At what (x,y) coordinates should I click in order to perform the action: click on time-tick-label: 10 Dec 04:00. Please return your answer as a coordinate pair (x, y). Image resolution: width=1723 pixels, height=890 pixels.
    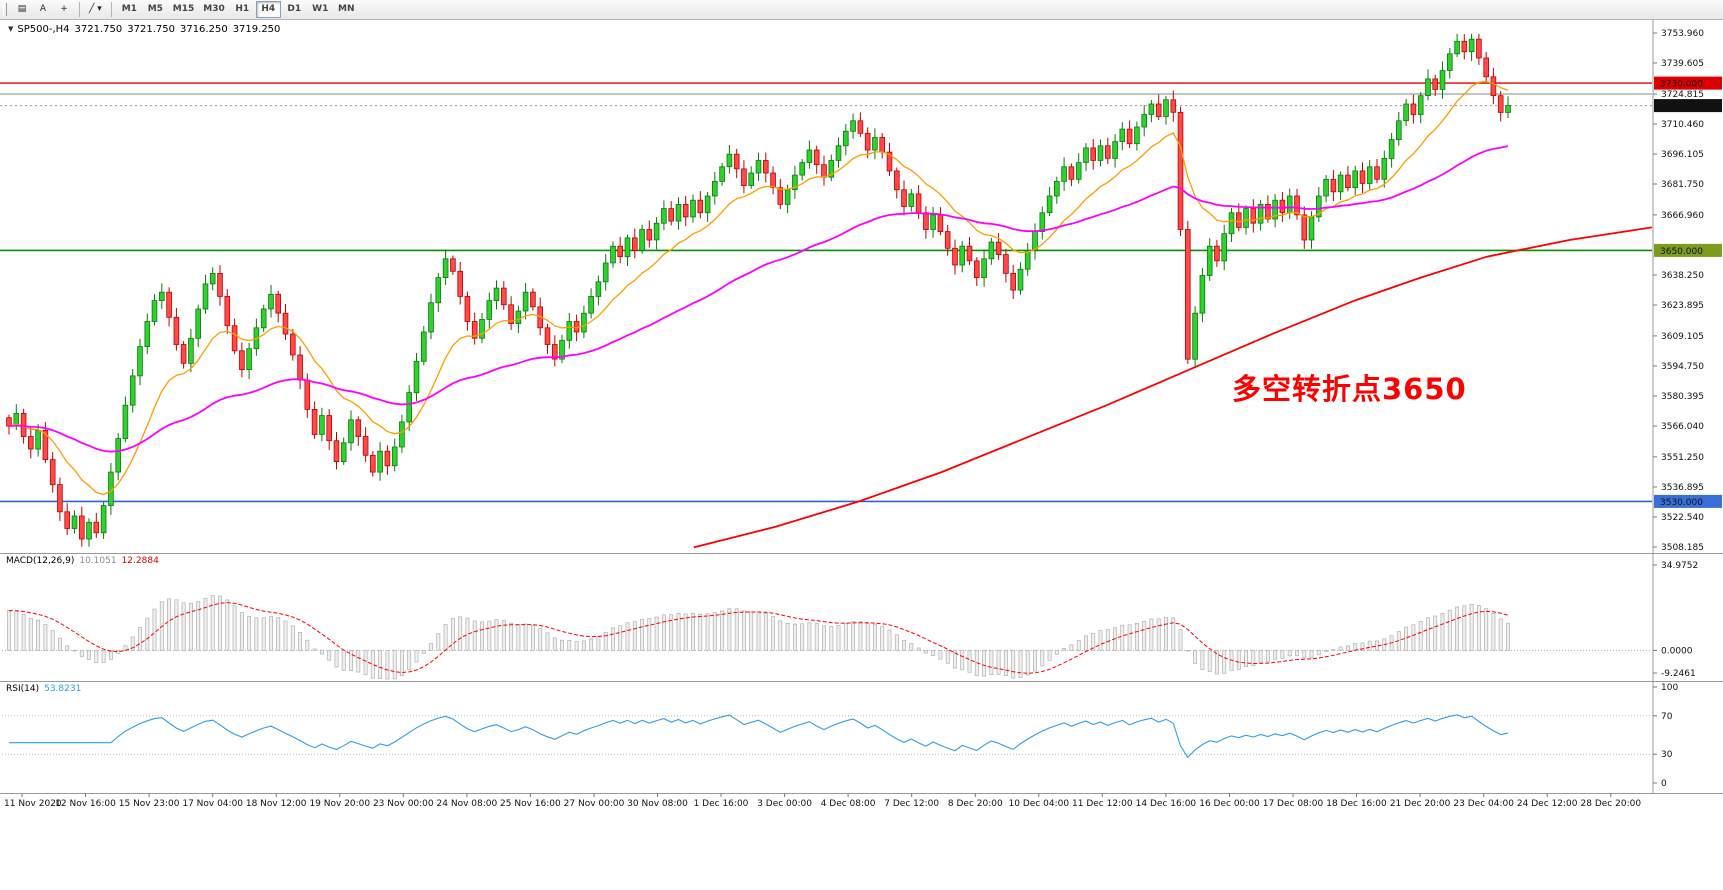
    Looking at the image, I should click on (1039, 804).